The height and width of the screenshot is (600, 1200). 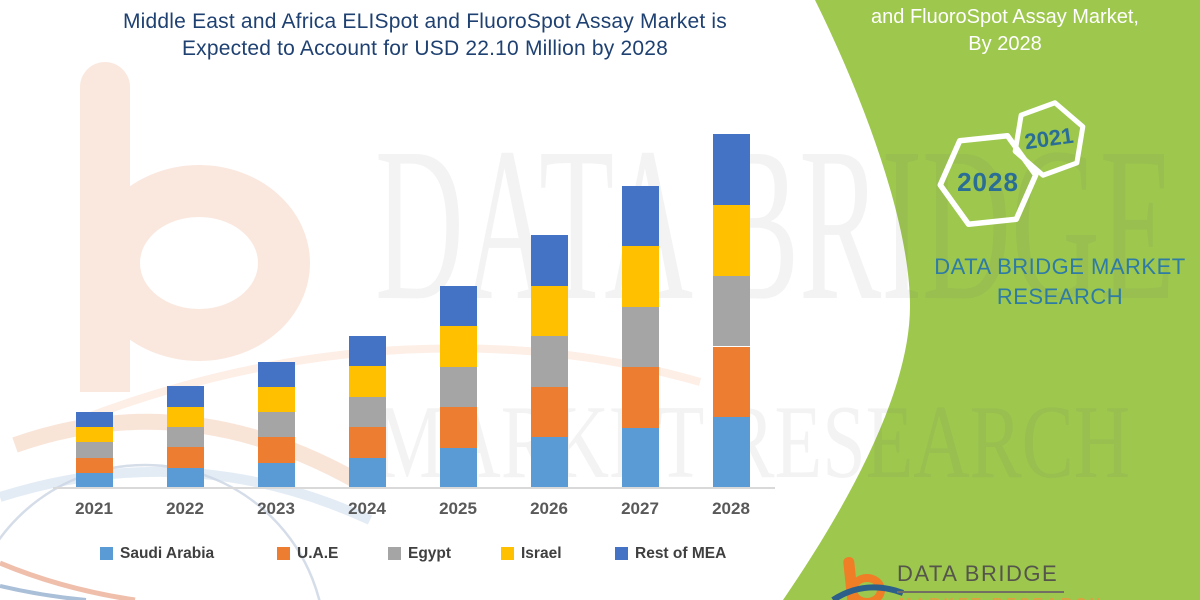 I want to click on x-axis-line, so click(x=414, y=488).